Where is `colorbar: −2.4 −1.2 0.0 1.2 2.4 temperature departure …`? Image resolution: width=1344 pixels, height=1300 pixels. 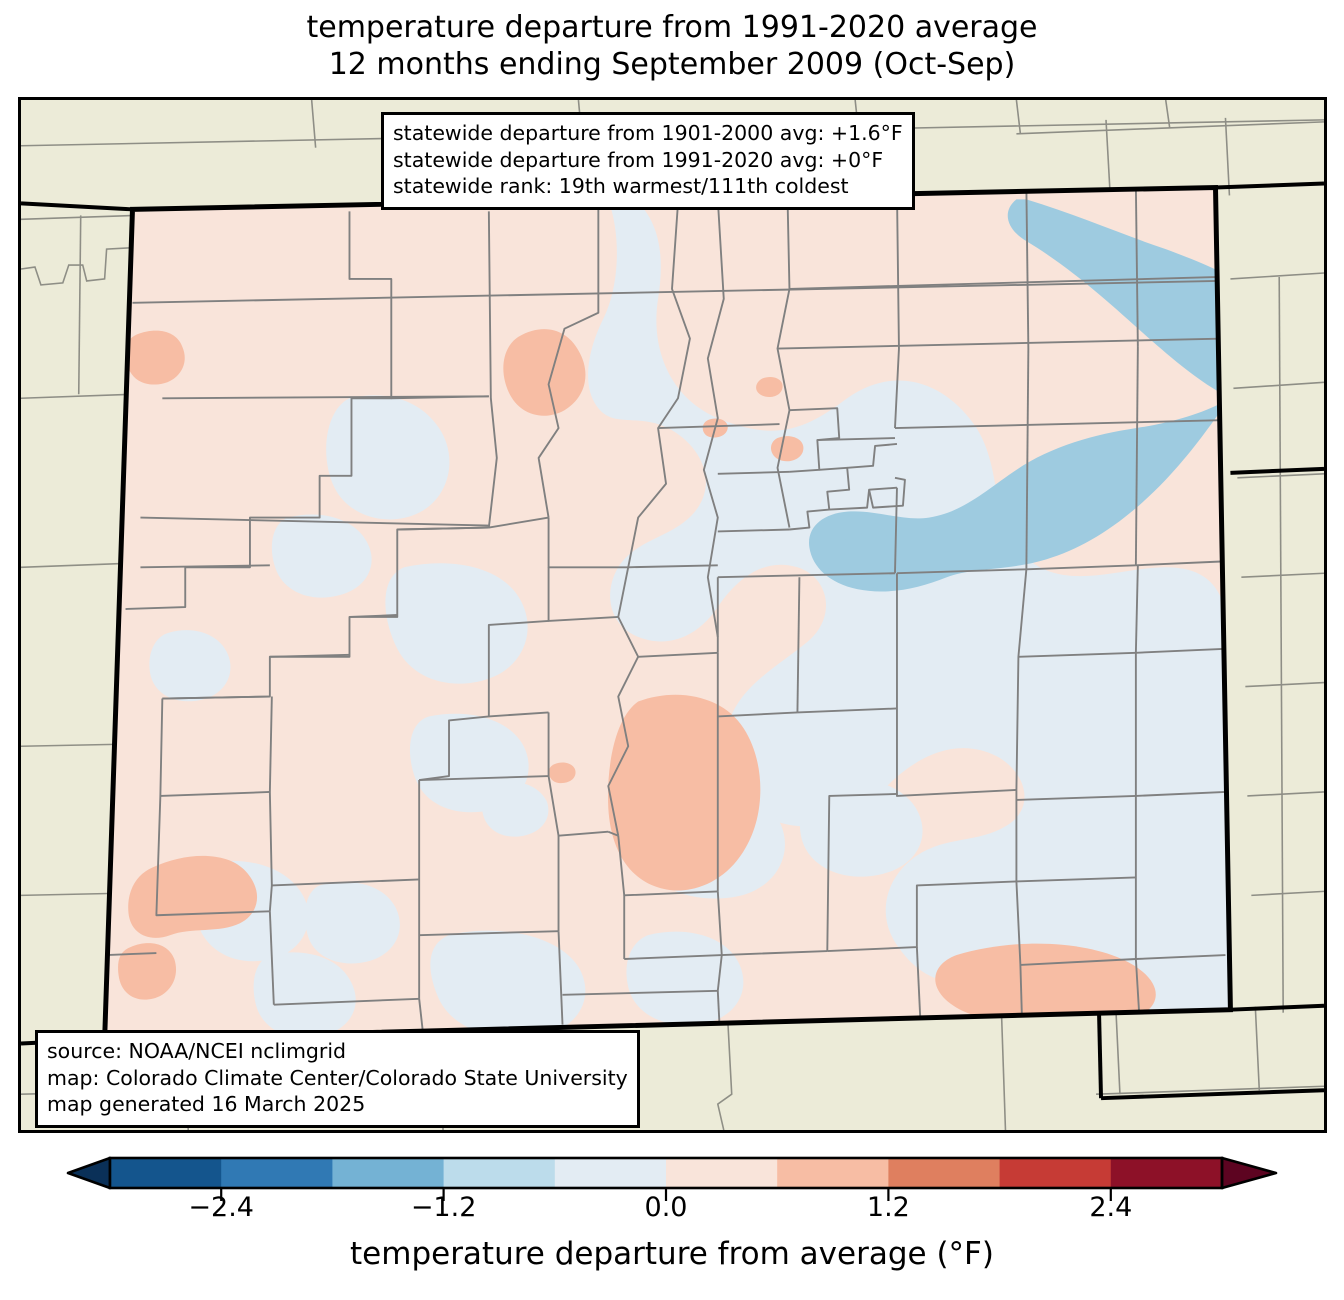 colorbar: −2.4 −1.2 0.0 1.2 2.4 temperature departure … is located at coordinates (672, 1220).